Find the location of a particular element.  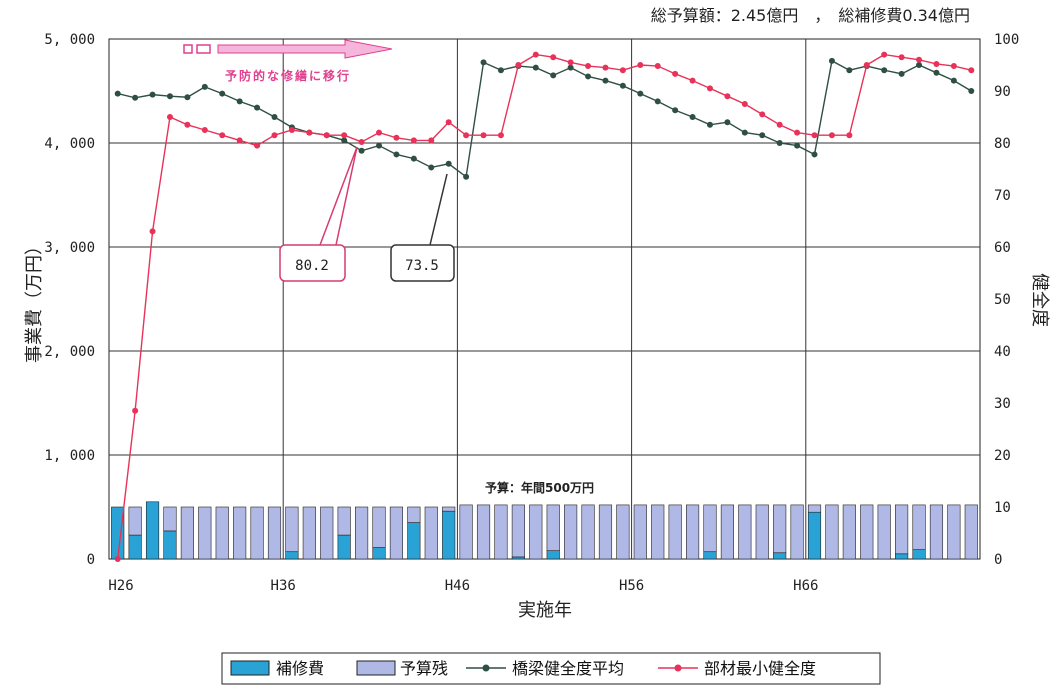

right-tick-label: 90 is located at coordinates (1002, 92).